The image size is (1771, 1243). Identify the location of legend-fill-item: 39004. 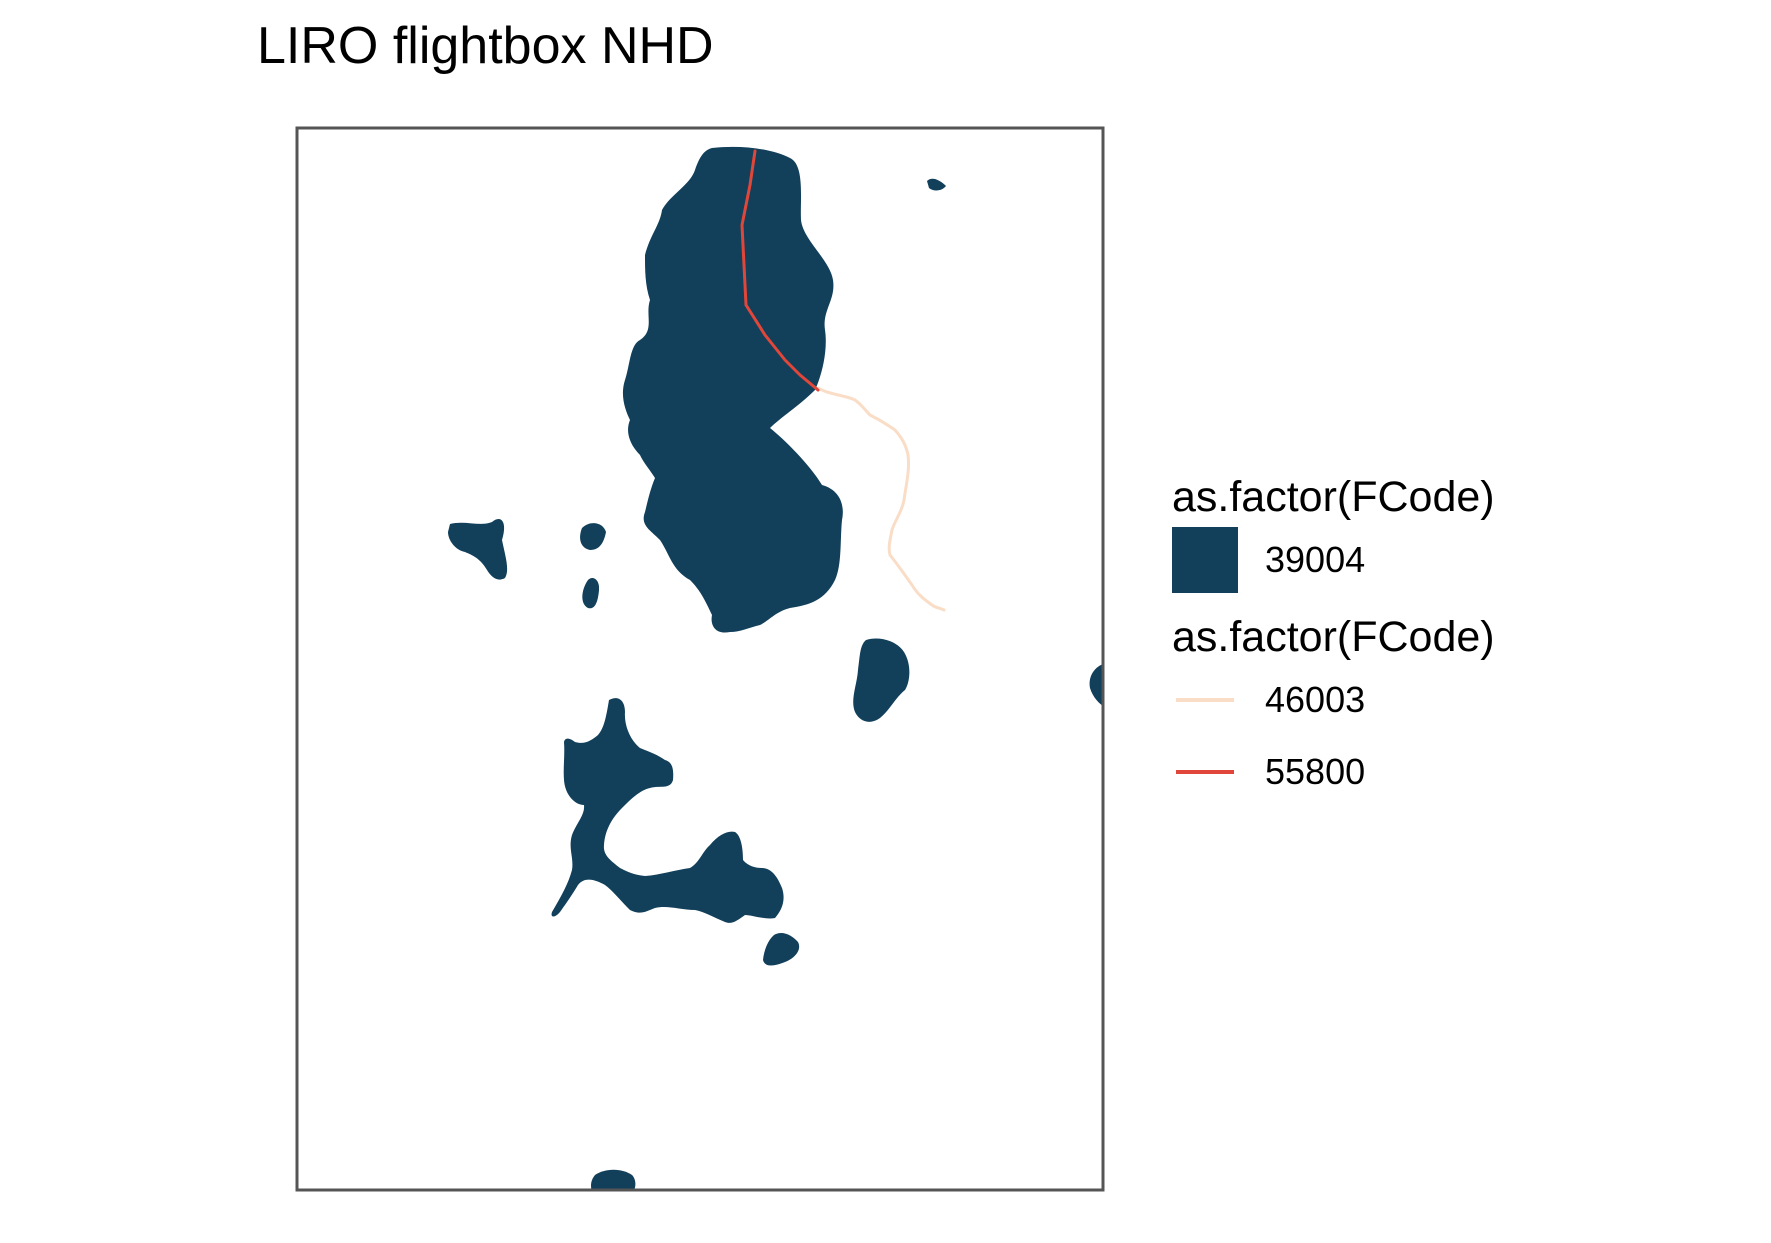
(1382, 560).